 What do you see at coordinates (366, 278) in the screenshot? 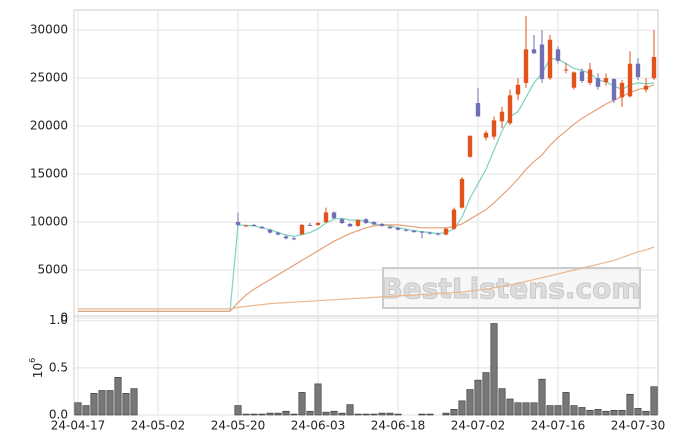
I see `moving-average-line` at bounding box center [366, 278].